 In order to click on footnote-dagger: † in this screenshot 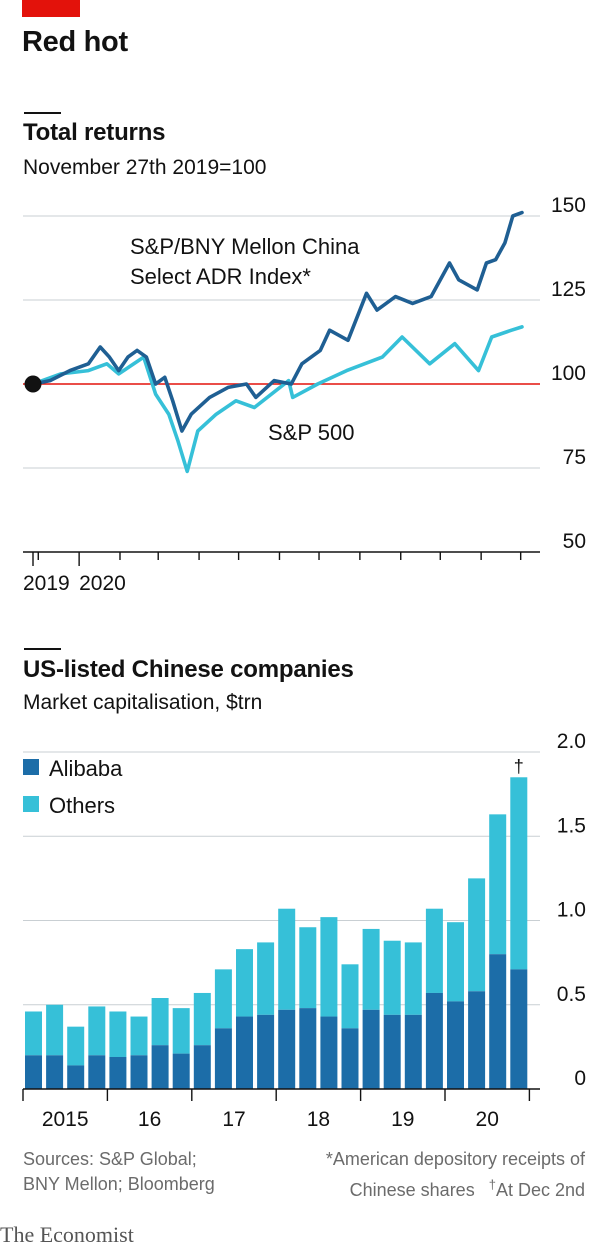, I will do `click(492, 1184)`.